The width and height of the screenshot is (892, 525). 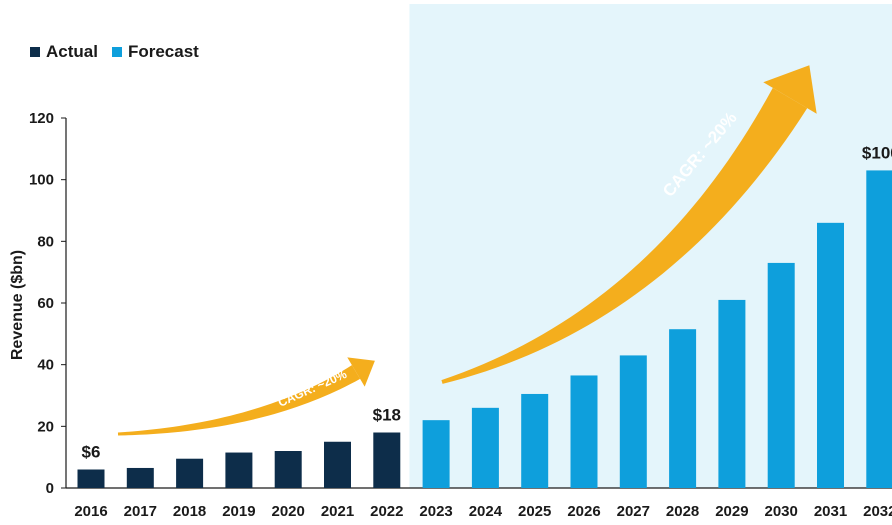 What do you see at coordinates (337, 511) in the screenshot?
I see `x-tick-label: 2021` at bounding box center [337, 511].